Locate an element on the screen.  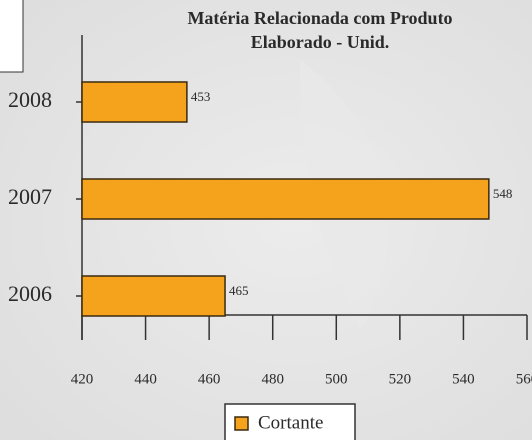
value-label: 548 is located at coordinates (503, 193).